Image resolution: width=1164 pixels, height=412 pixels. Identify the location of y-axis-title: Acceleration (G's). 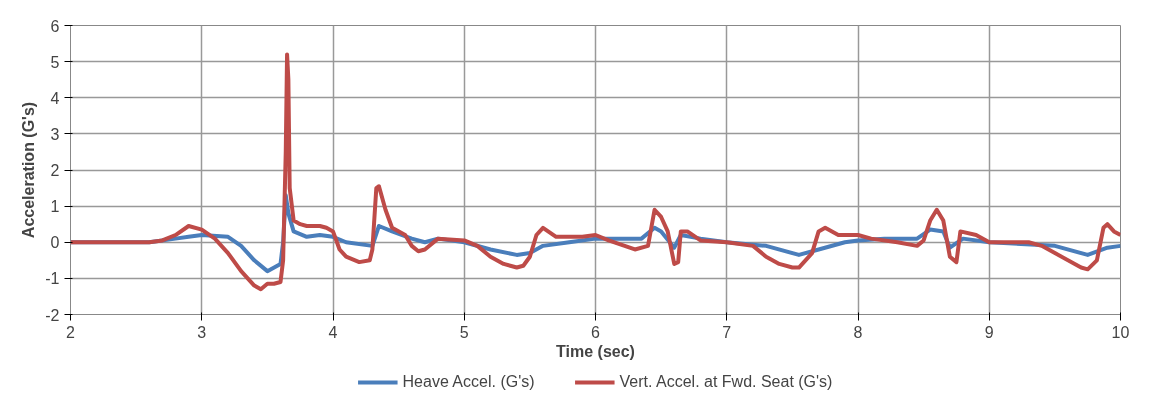
(29, 170).